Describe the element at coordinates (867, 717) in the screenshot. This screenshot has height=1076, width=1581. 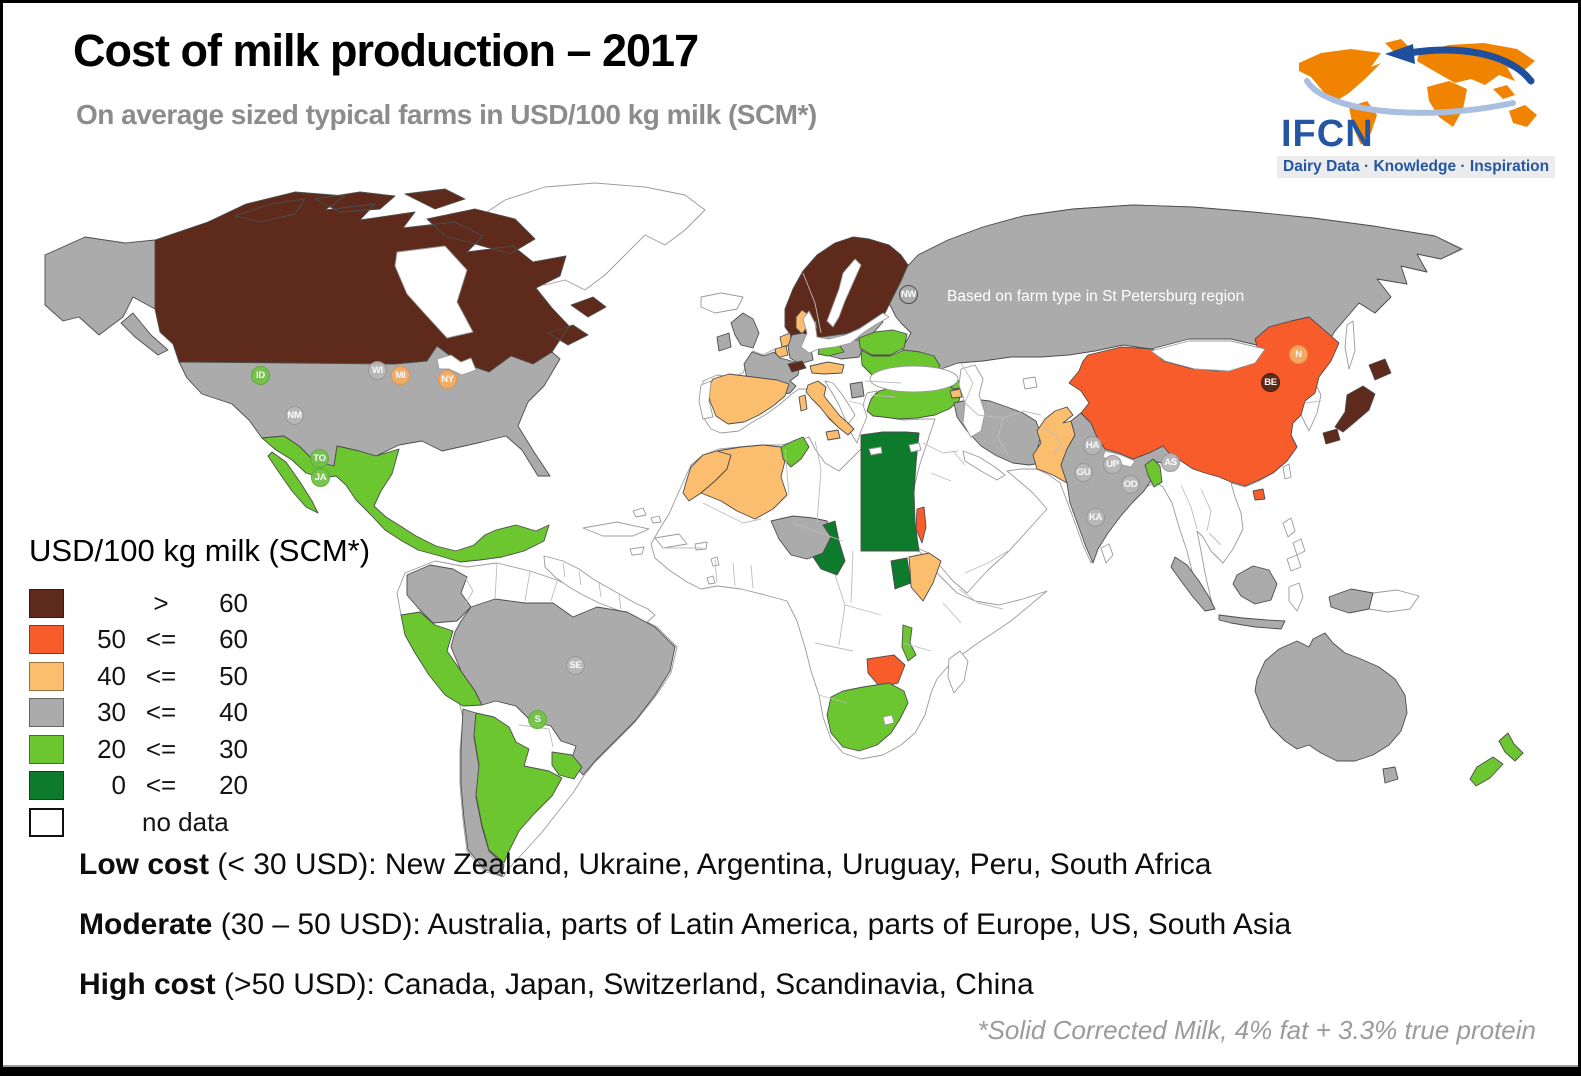
I see `country-south-africa` at that location.